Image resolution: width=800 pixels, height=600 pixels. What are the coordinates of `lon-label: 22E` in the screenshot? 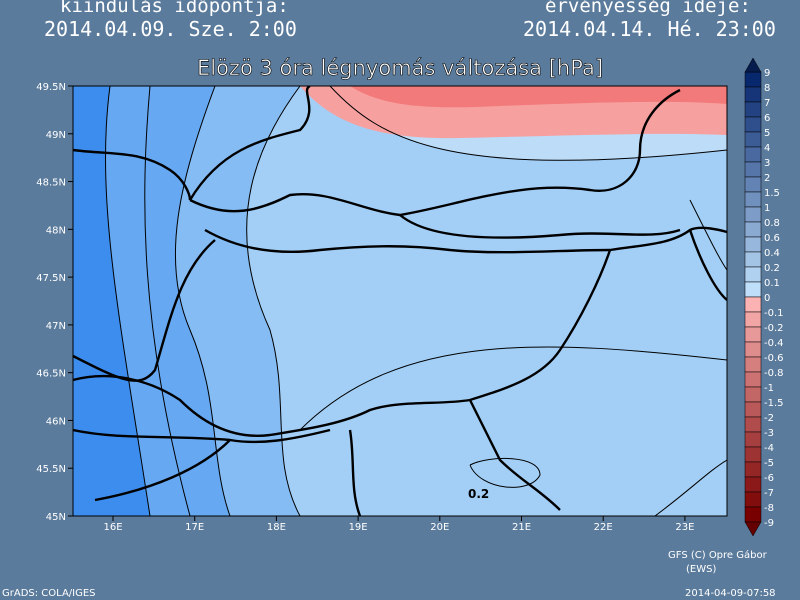 It's located at (603, 527).